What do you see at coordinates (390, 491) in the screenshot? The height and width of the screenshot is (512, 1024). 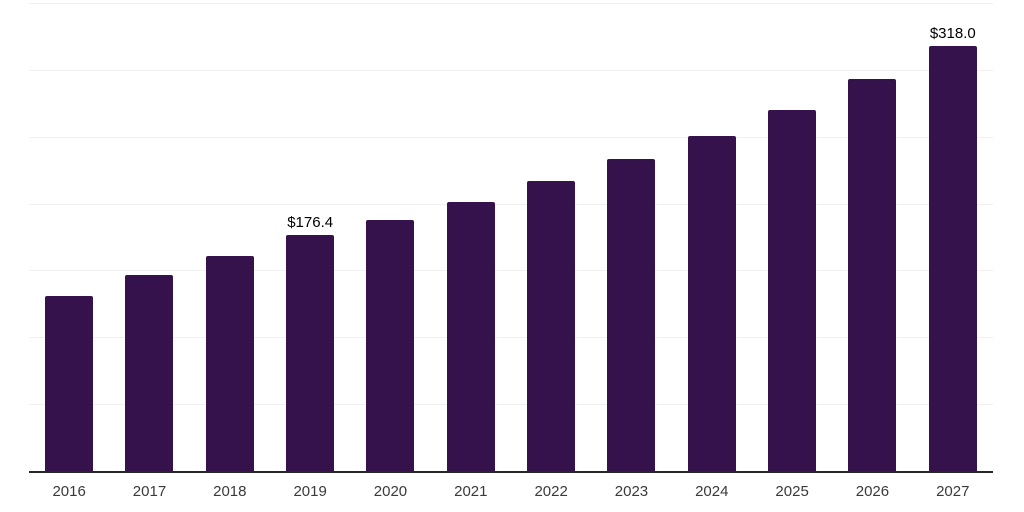 I see `x-tick-2020: 2020` at bounding box center [390, 491].